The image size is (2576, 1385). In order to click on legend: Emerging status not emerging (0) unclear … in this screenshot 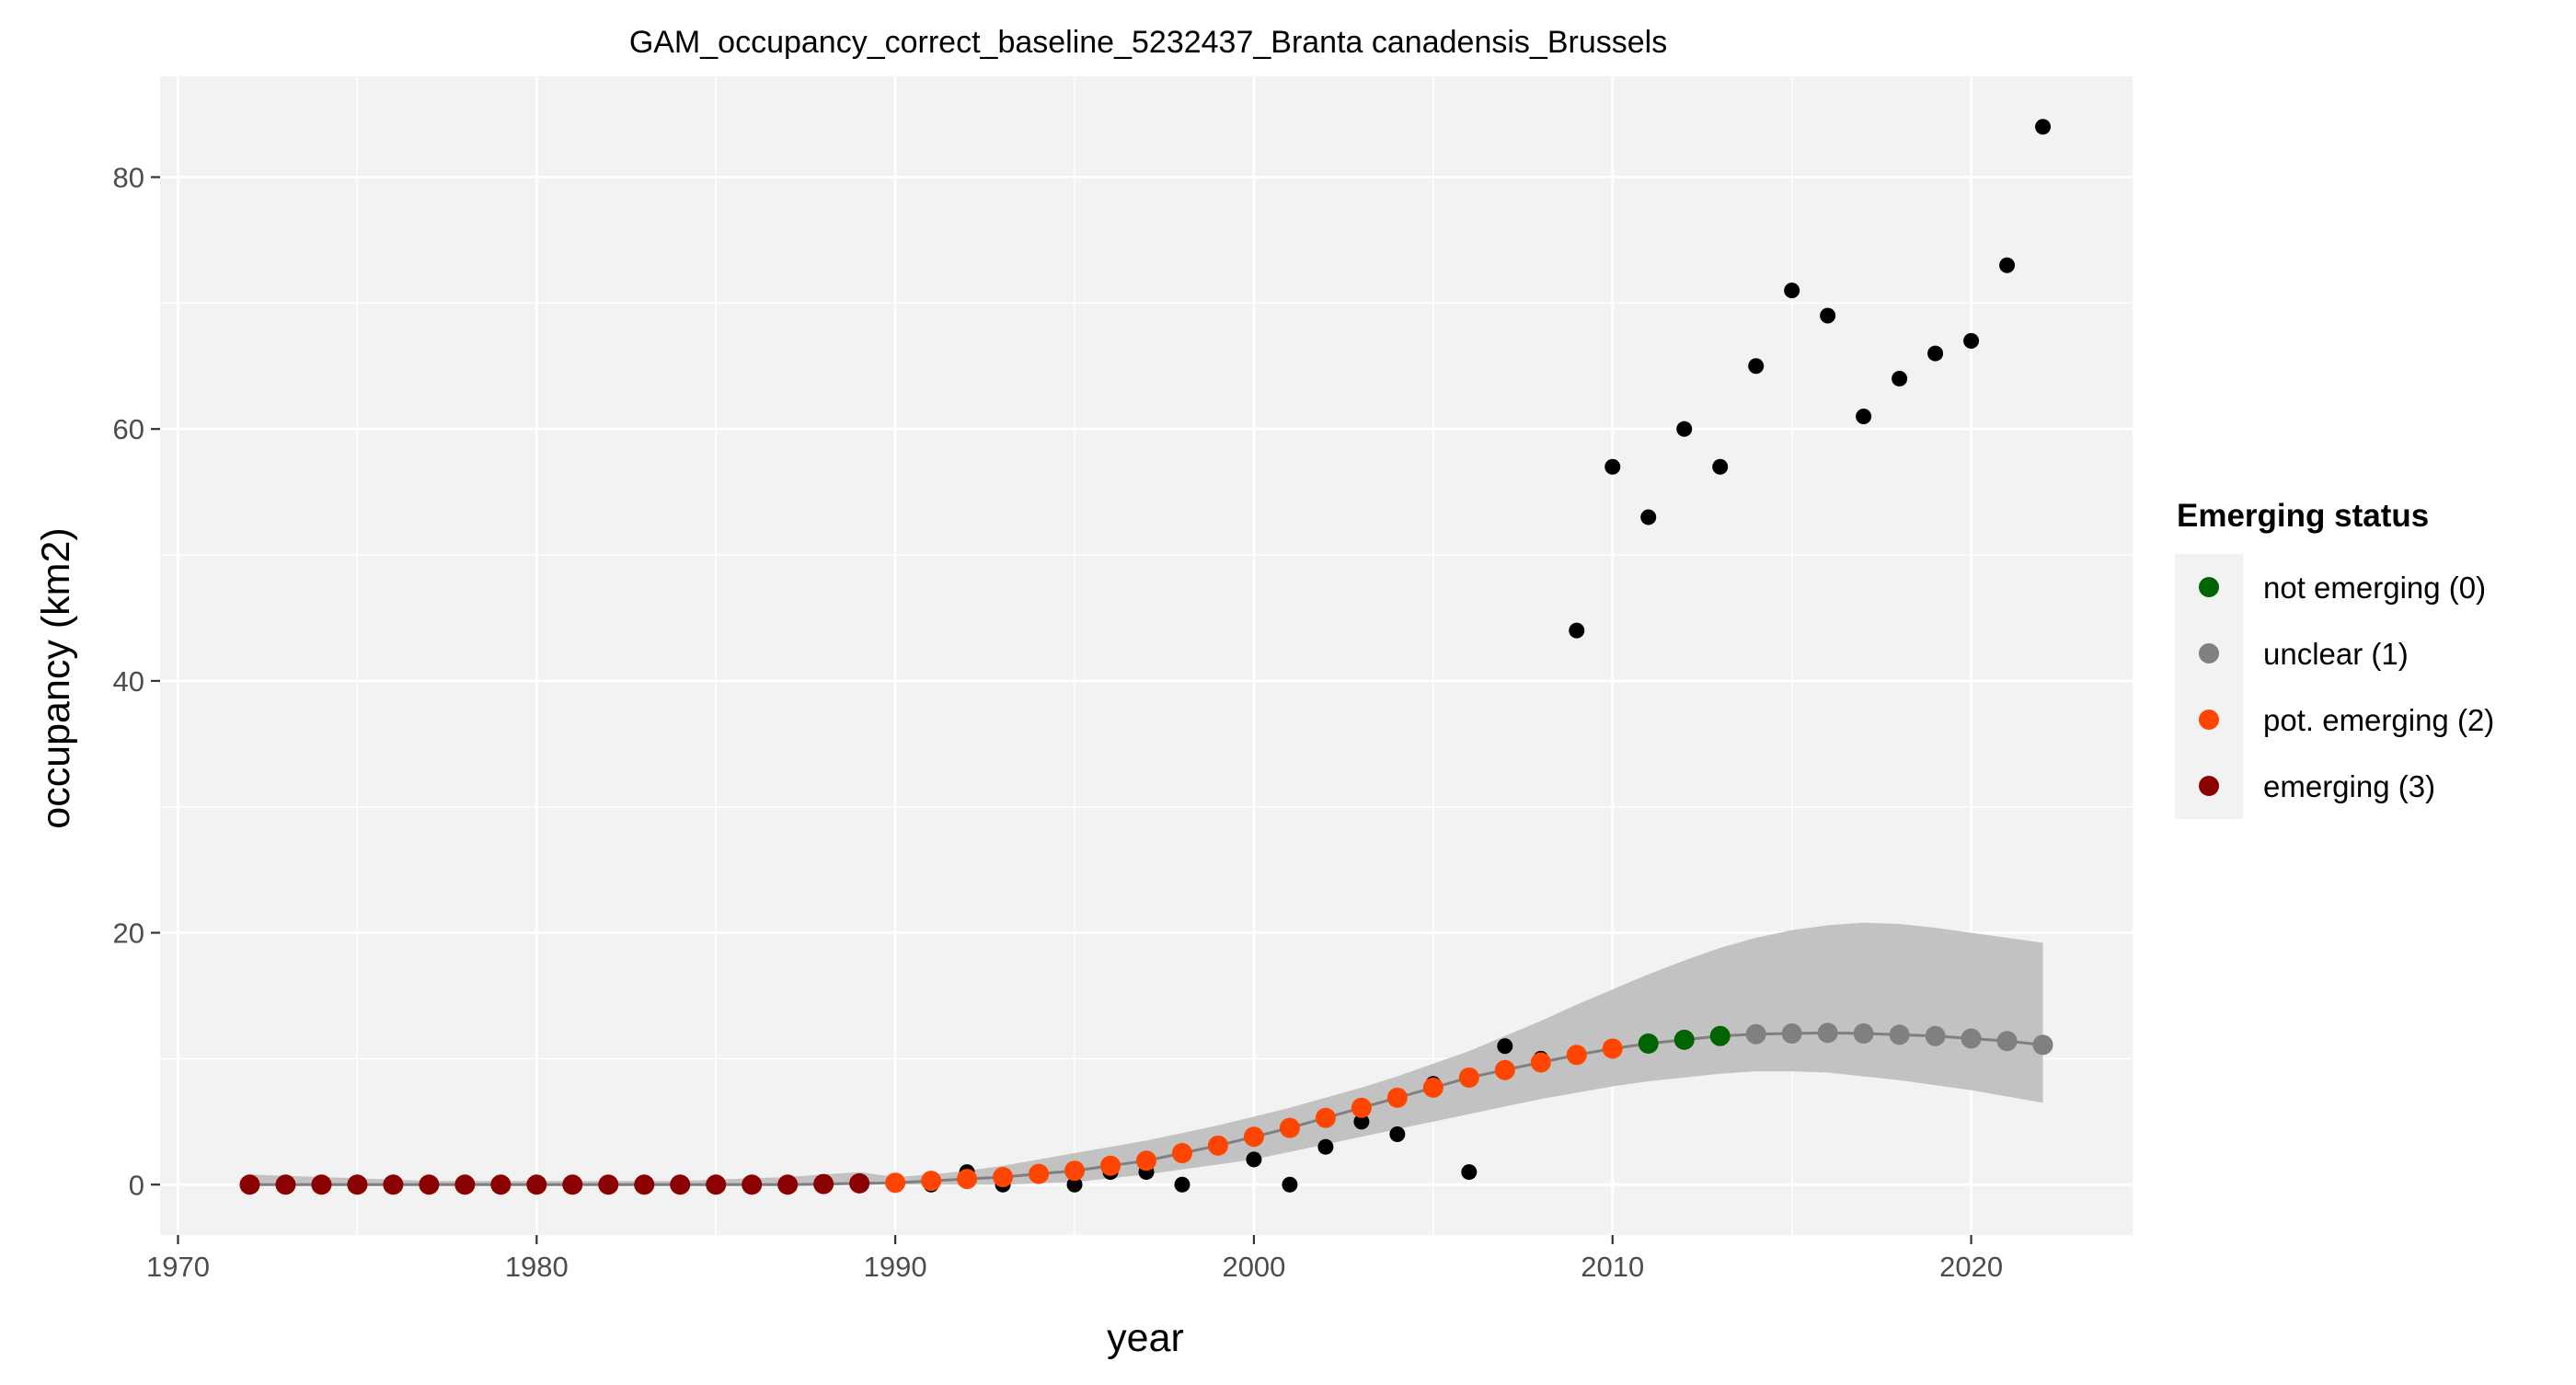, I will do `click(2334, 658)`.